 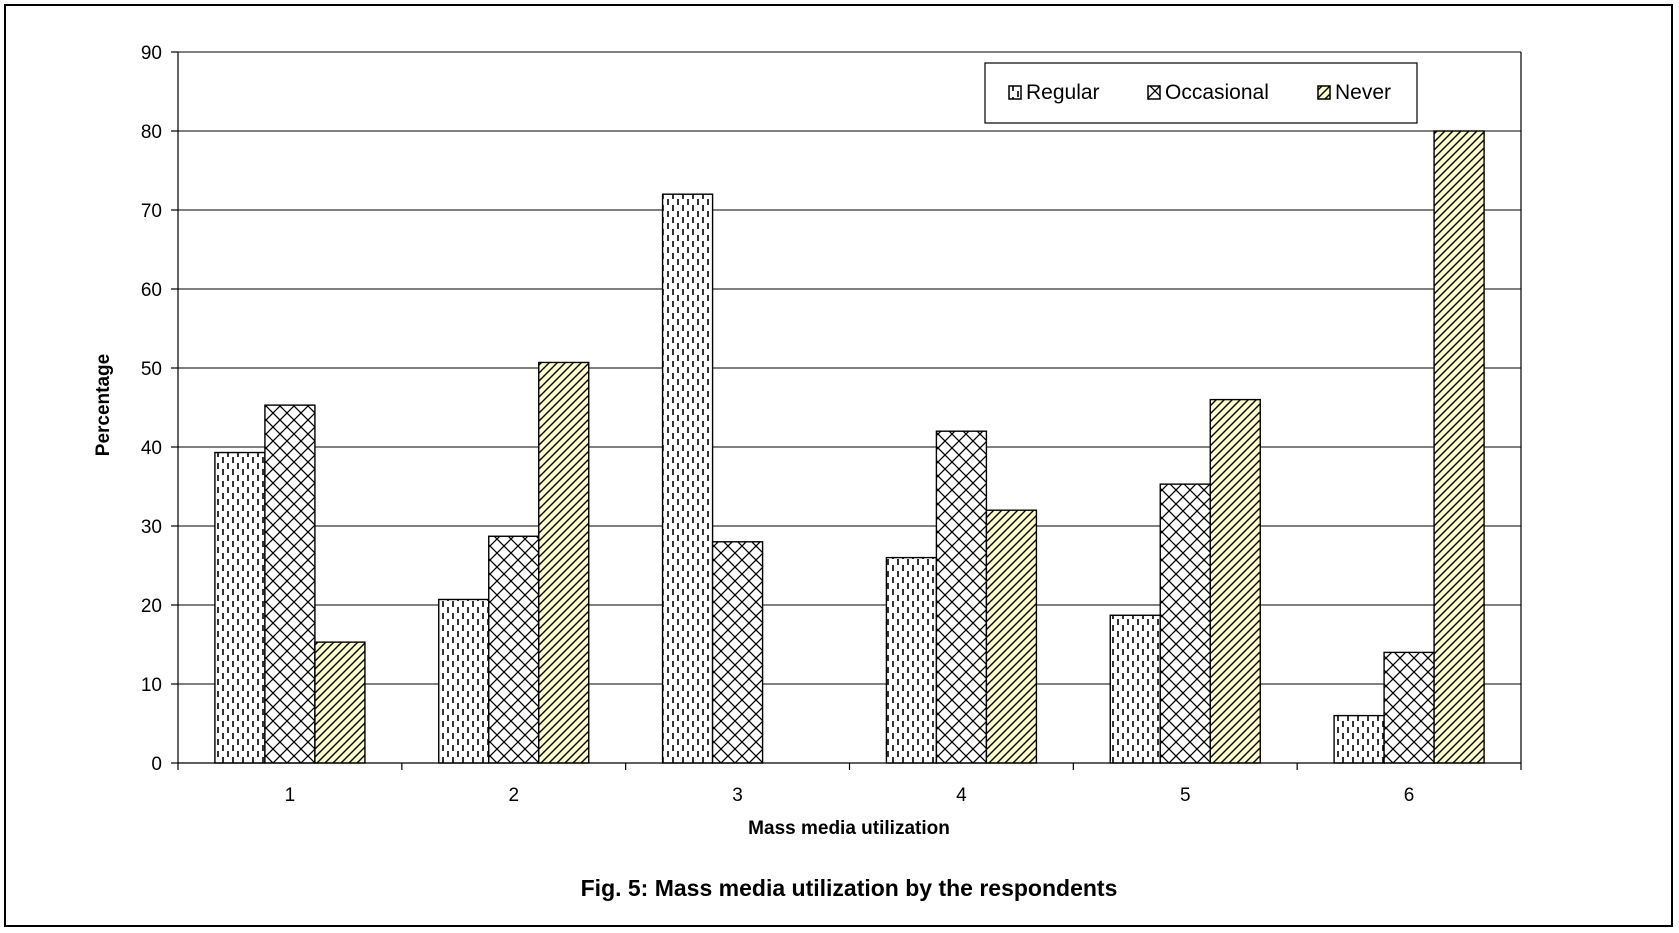 What do you see at coordinates (850, 795) in the screenshot?
I see `x-tick-labels: 1 2 3 4 5 6` at bounding box center [850, 795].